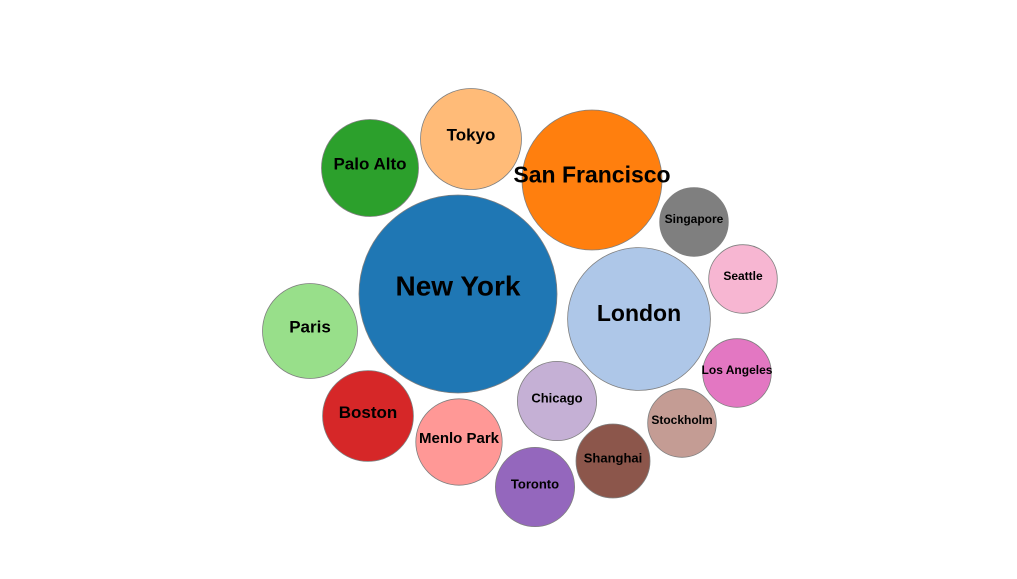 Image resolution: width=1017 pixels, height=579 pixels. I want to click on bubble-label-toronto: Toronto, so click(535, 483).